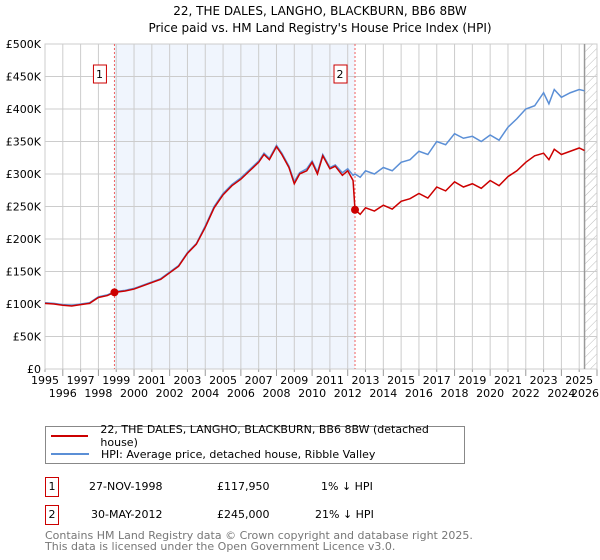 This screenshot has height=560, width=600. What do you see at coordinates (276, 393) in the screenshot?
I see `x-tick-label: 2008` at bounding box center [276, 393].